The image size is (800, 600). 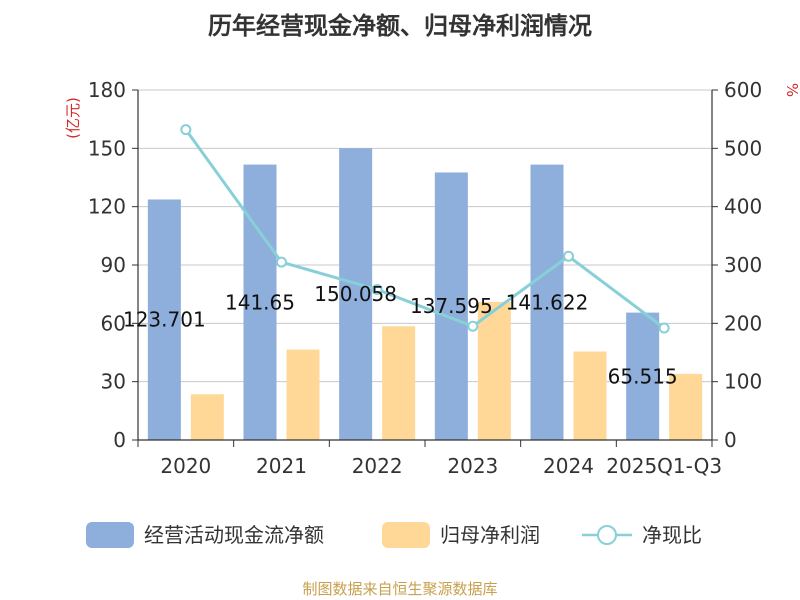 What do you see at coordinates (207, 417) in the screenshot?
I see `bar-netprofit-2020` at bounding box center [207, 417].